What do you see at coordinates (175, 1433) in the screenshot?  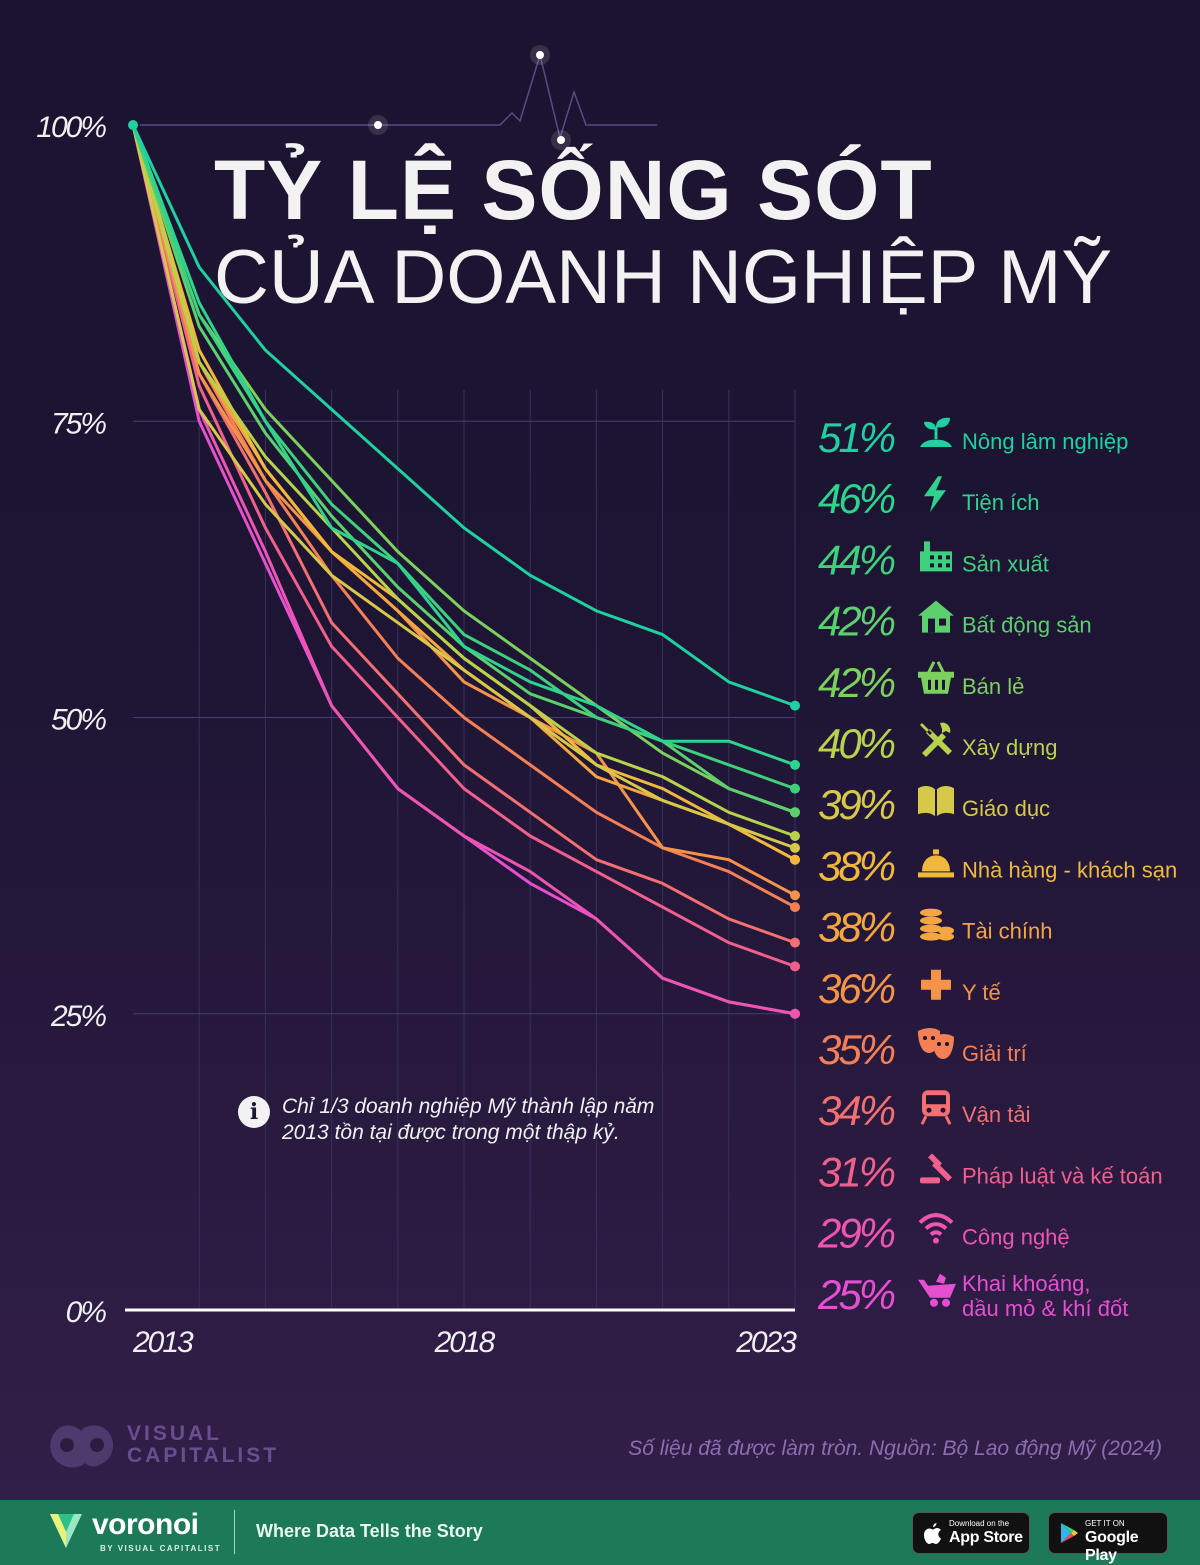 I see `vc-word-1: VISUAL` at bounding box center [175, 1433].